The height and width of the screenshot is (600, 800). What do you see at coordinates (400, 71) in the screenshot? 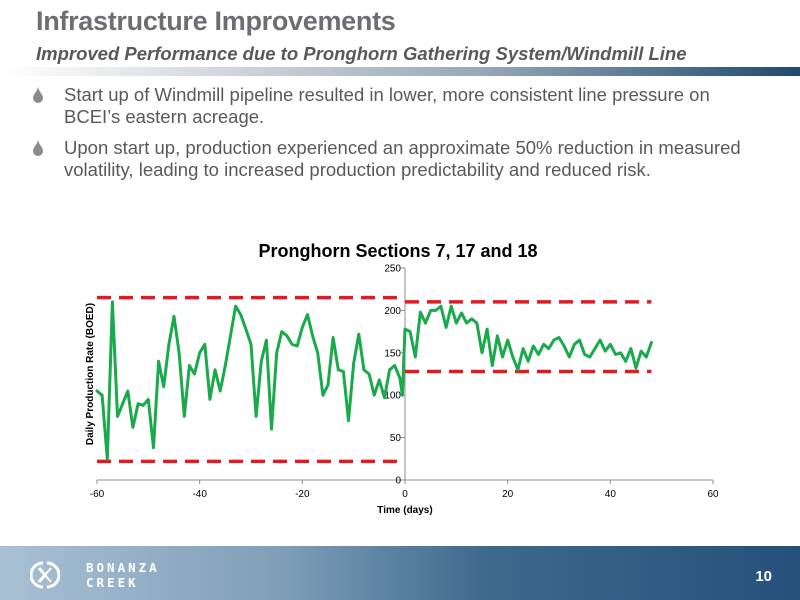
I see `header-divider` at bounding box center [400, 71].